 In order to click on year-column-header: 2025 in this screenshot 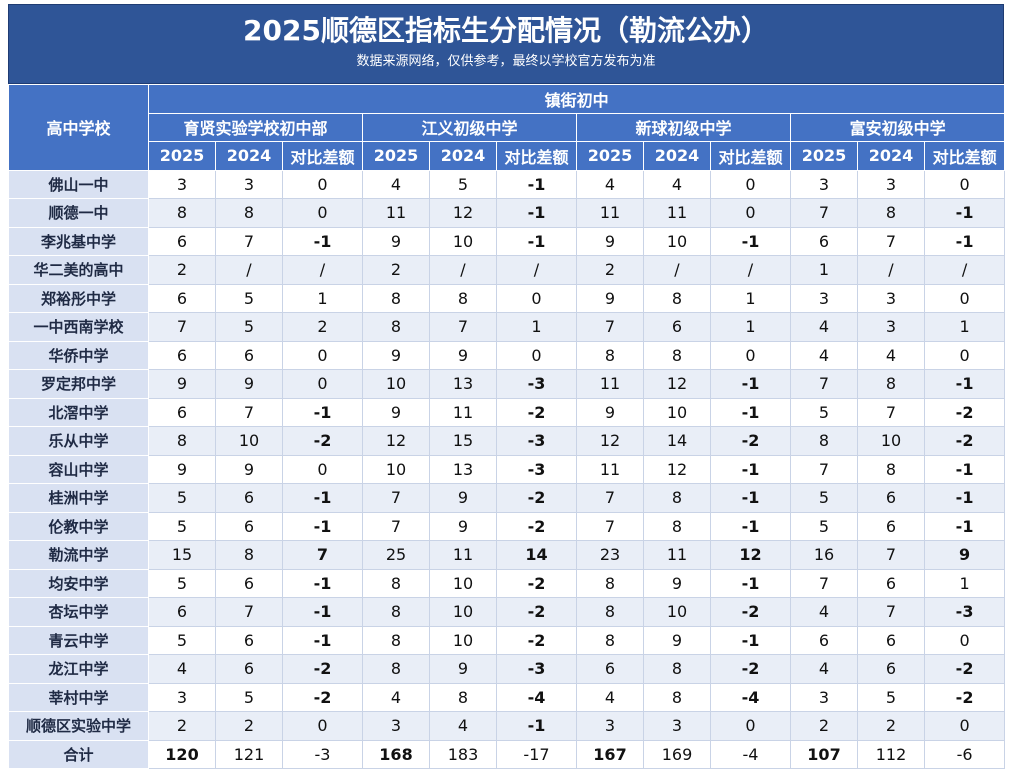, I will do `click(182, 156)`.